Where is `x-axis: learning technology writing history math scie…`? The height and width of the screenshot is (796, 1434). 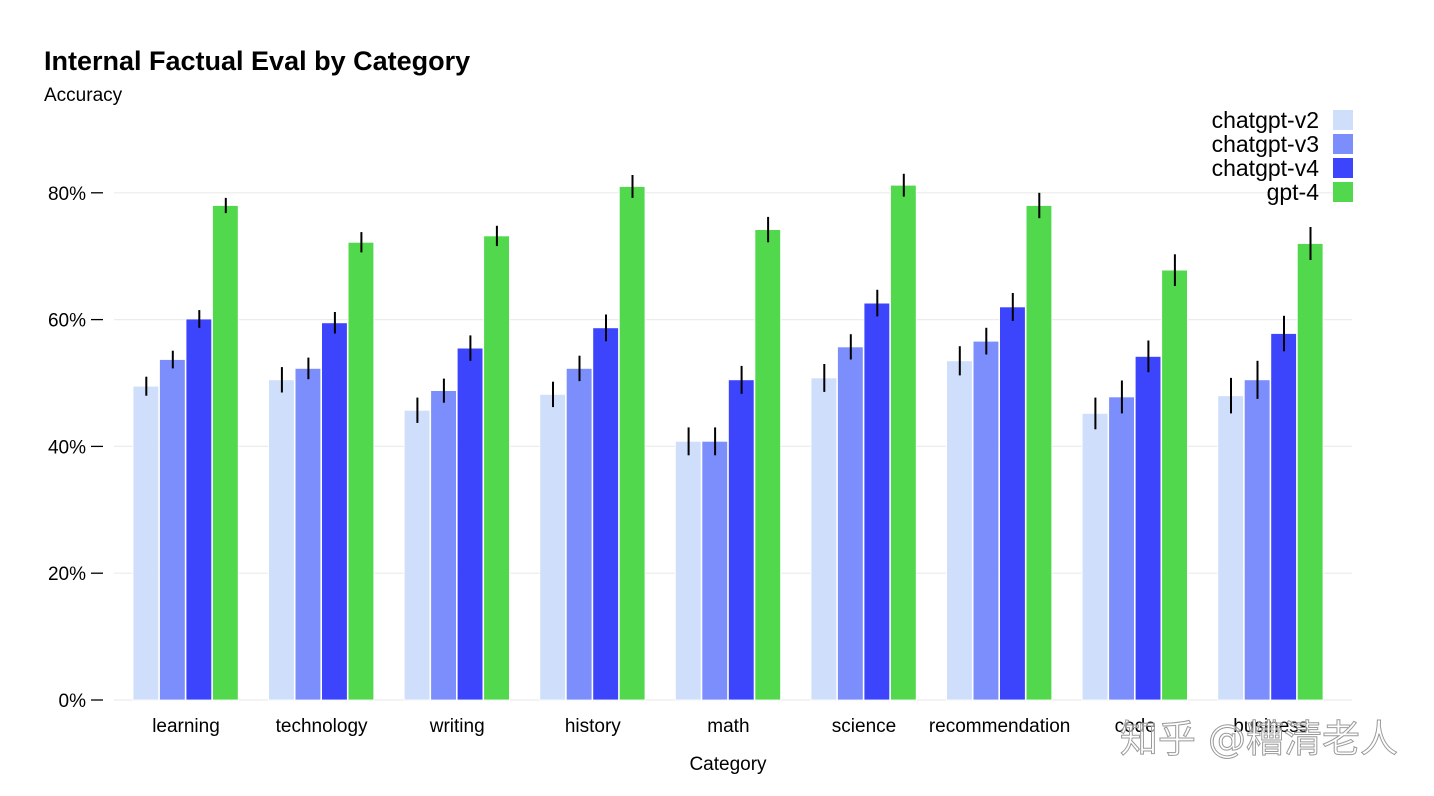 x-axis: learning technology writing history math scie… is located at coordinates (730, 726).